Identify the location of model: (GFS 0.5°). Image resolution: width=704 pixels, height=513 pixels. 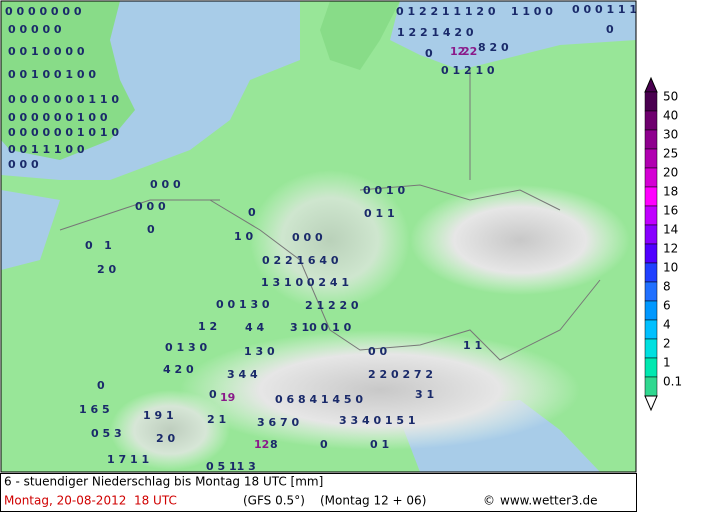
(274, 501).